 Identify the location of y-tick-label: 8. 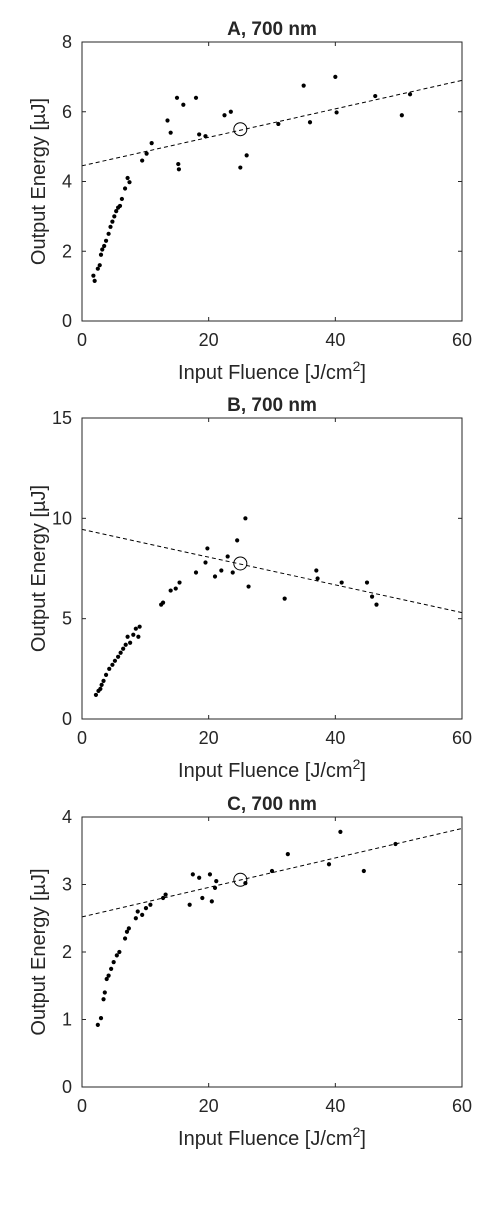
(67, 42).